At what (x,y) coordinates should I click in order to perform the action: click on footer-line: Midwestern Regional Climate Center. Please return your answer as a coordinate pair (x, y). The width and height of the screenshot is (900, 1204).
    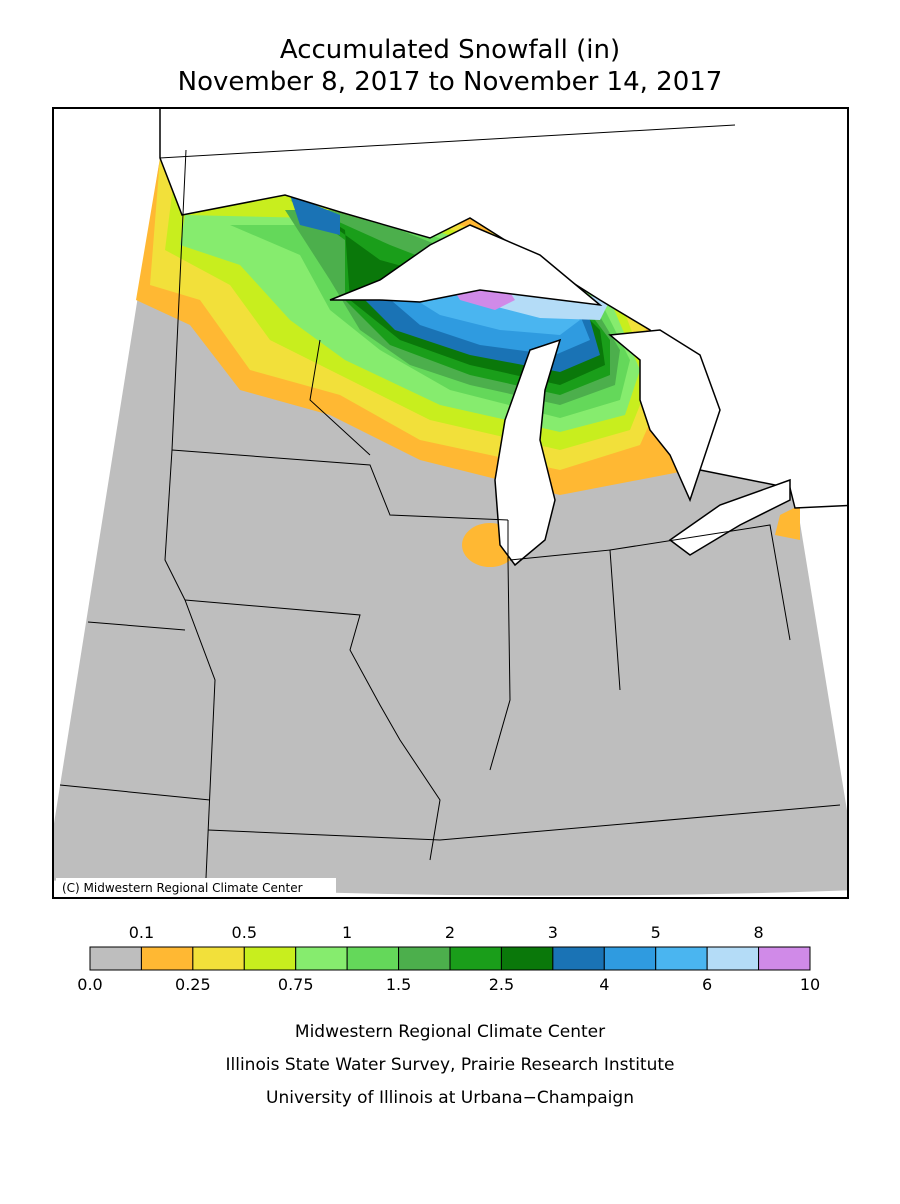
    Looking at the image, I should click on (450, 1032).